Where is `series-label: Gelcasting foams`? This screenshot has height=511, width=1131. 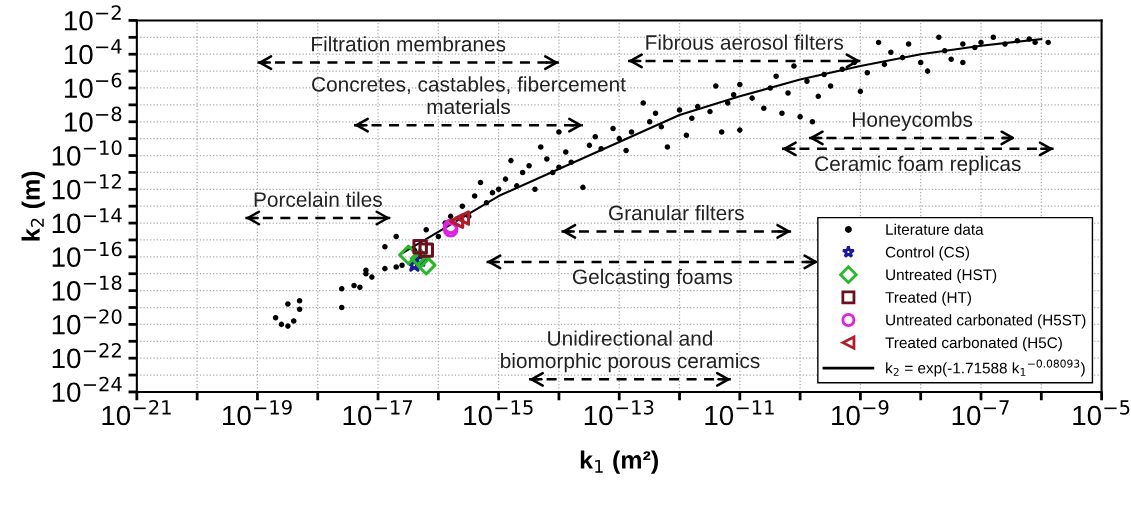
series-label: Gelcasting foams is located at coordinates (652, 278).